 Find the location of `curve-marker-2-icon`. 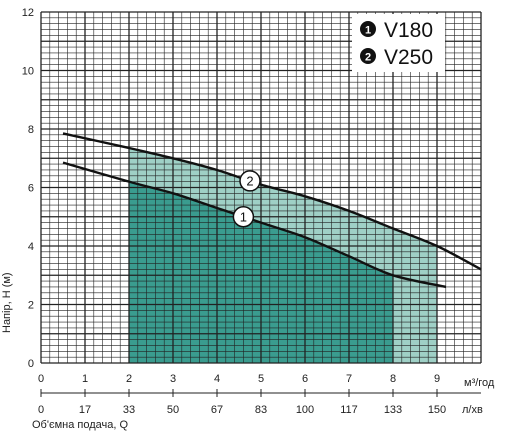

curve-marker-2-icon is located at coordinates (250, 181).